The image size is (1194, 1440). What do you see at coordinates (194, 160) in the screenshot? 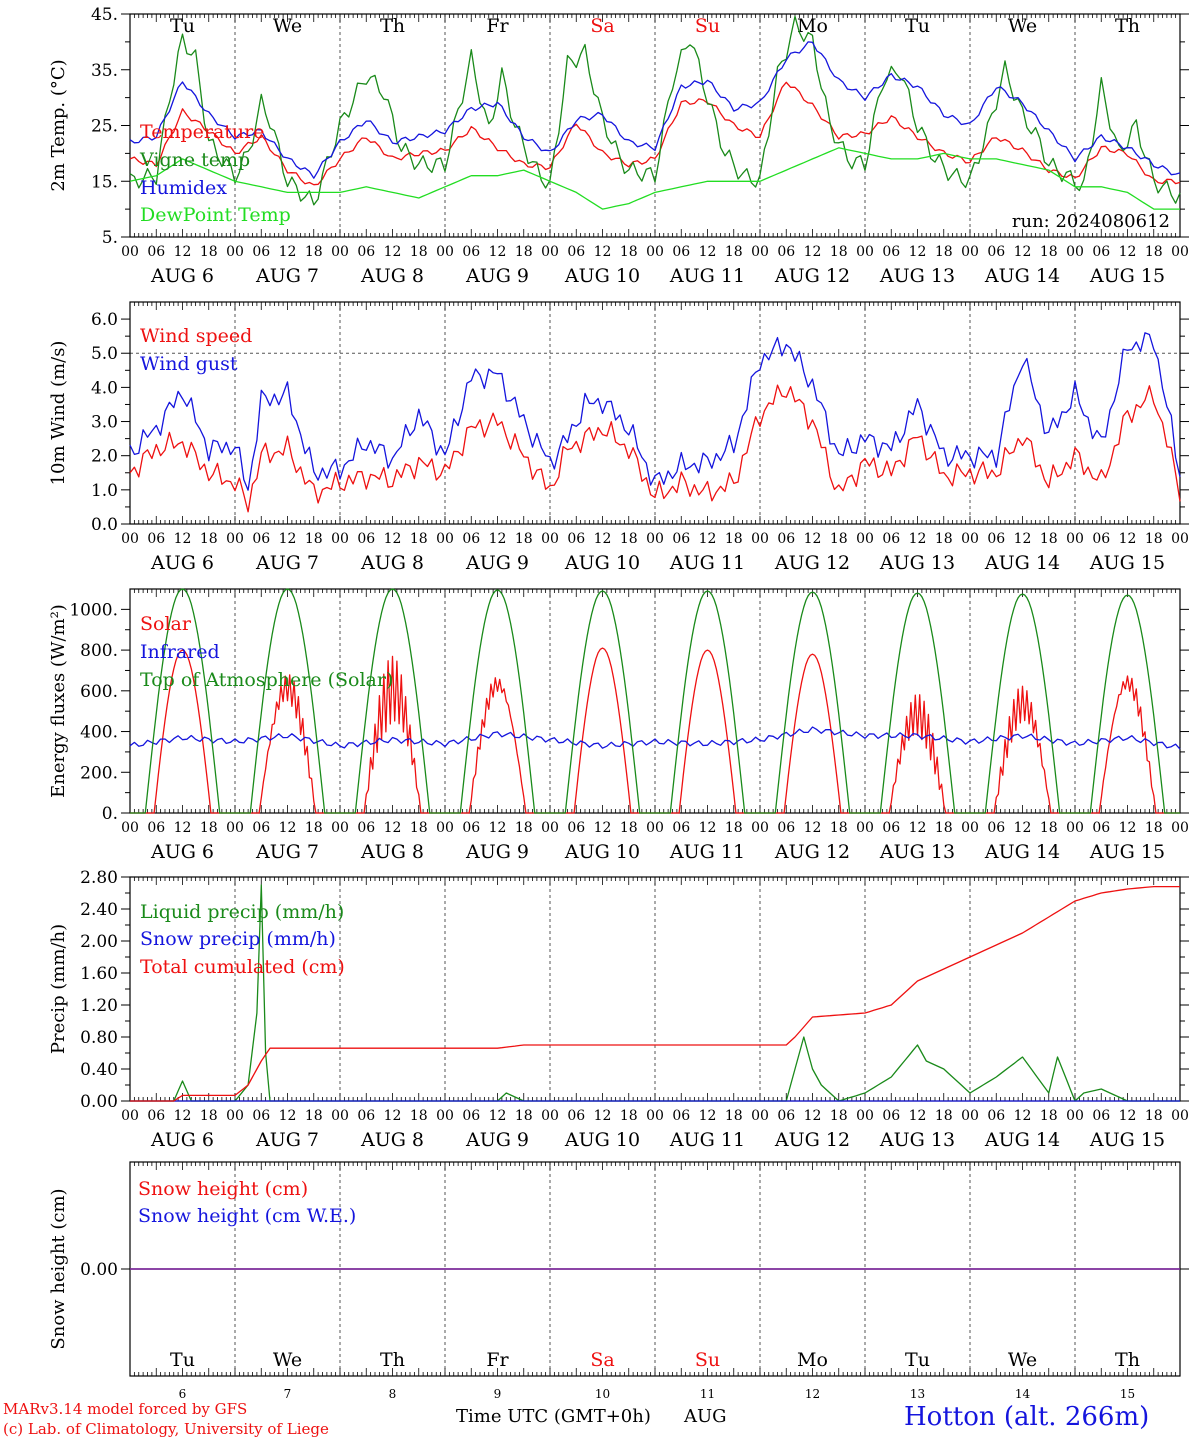
I see `legend-entry: Vigne temp` at bounding box center [194, 160].